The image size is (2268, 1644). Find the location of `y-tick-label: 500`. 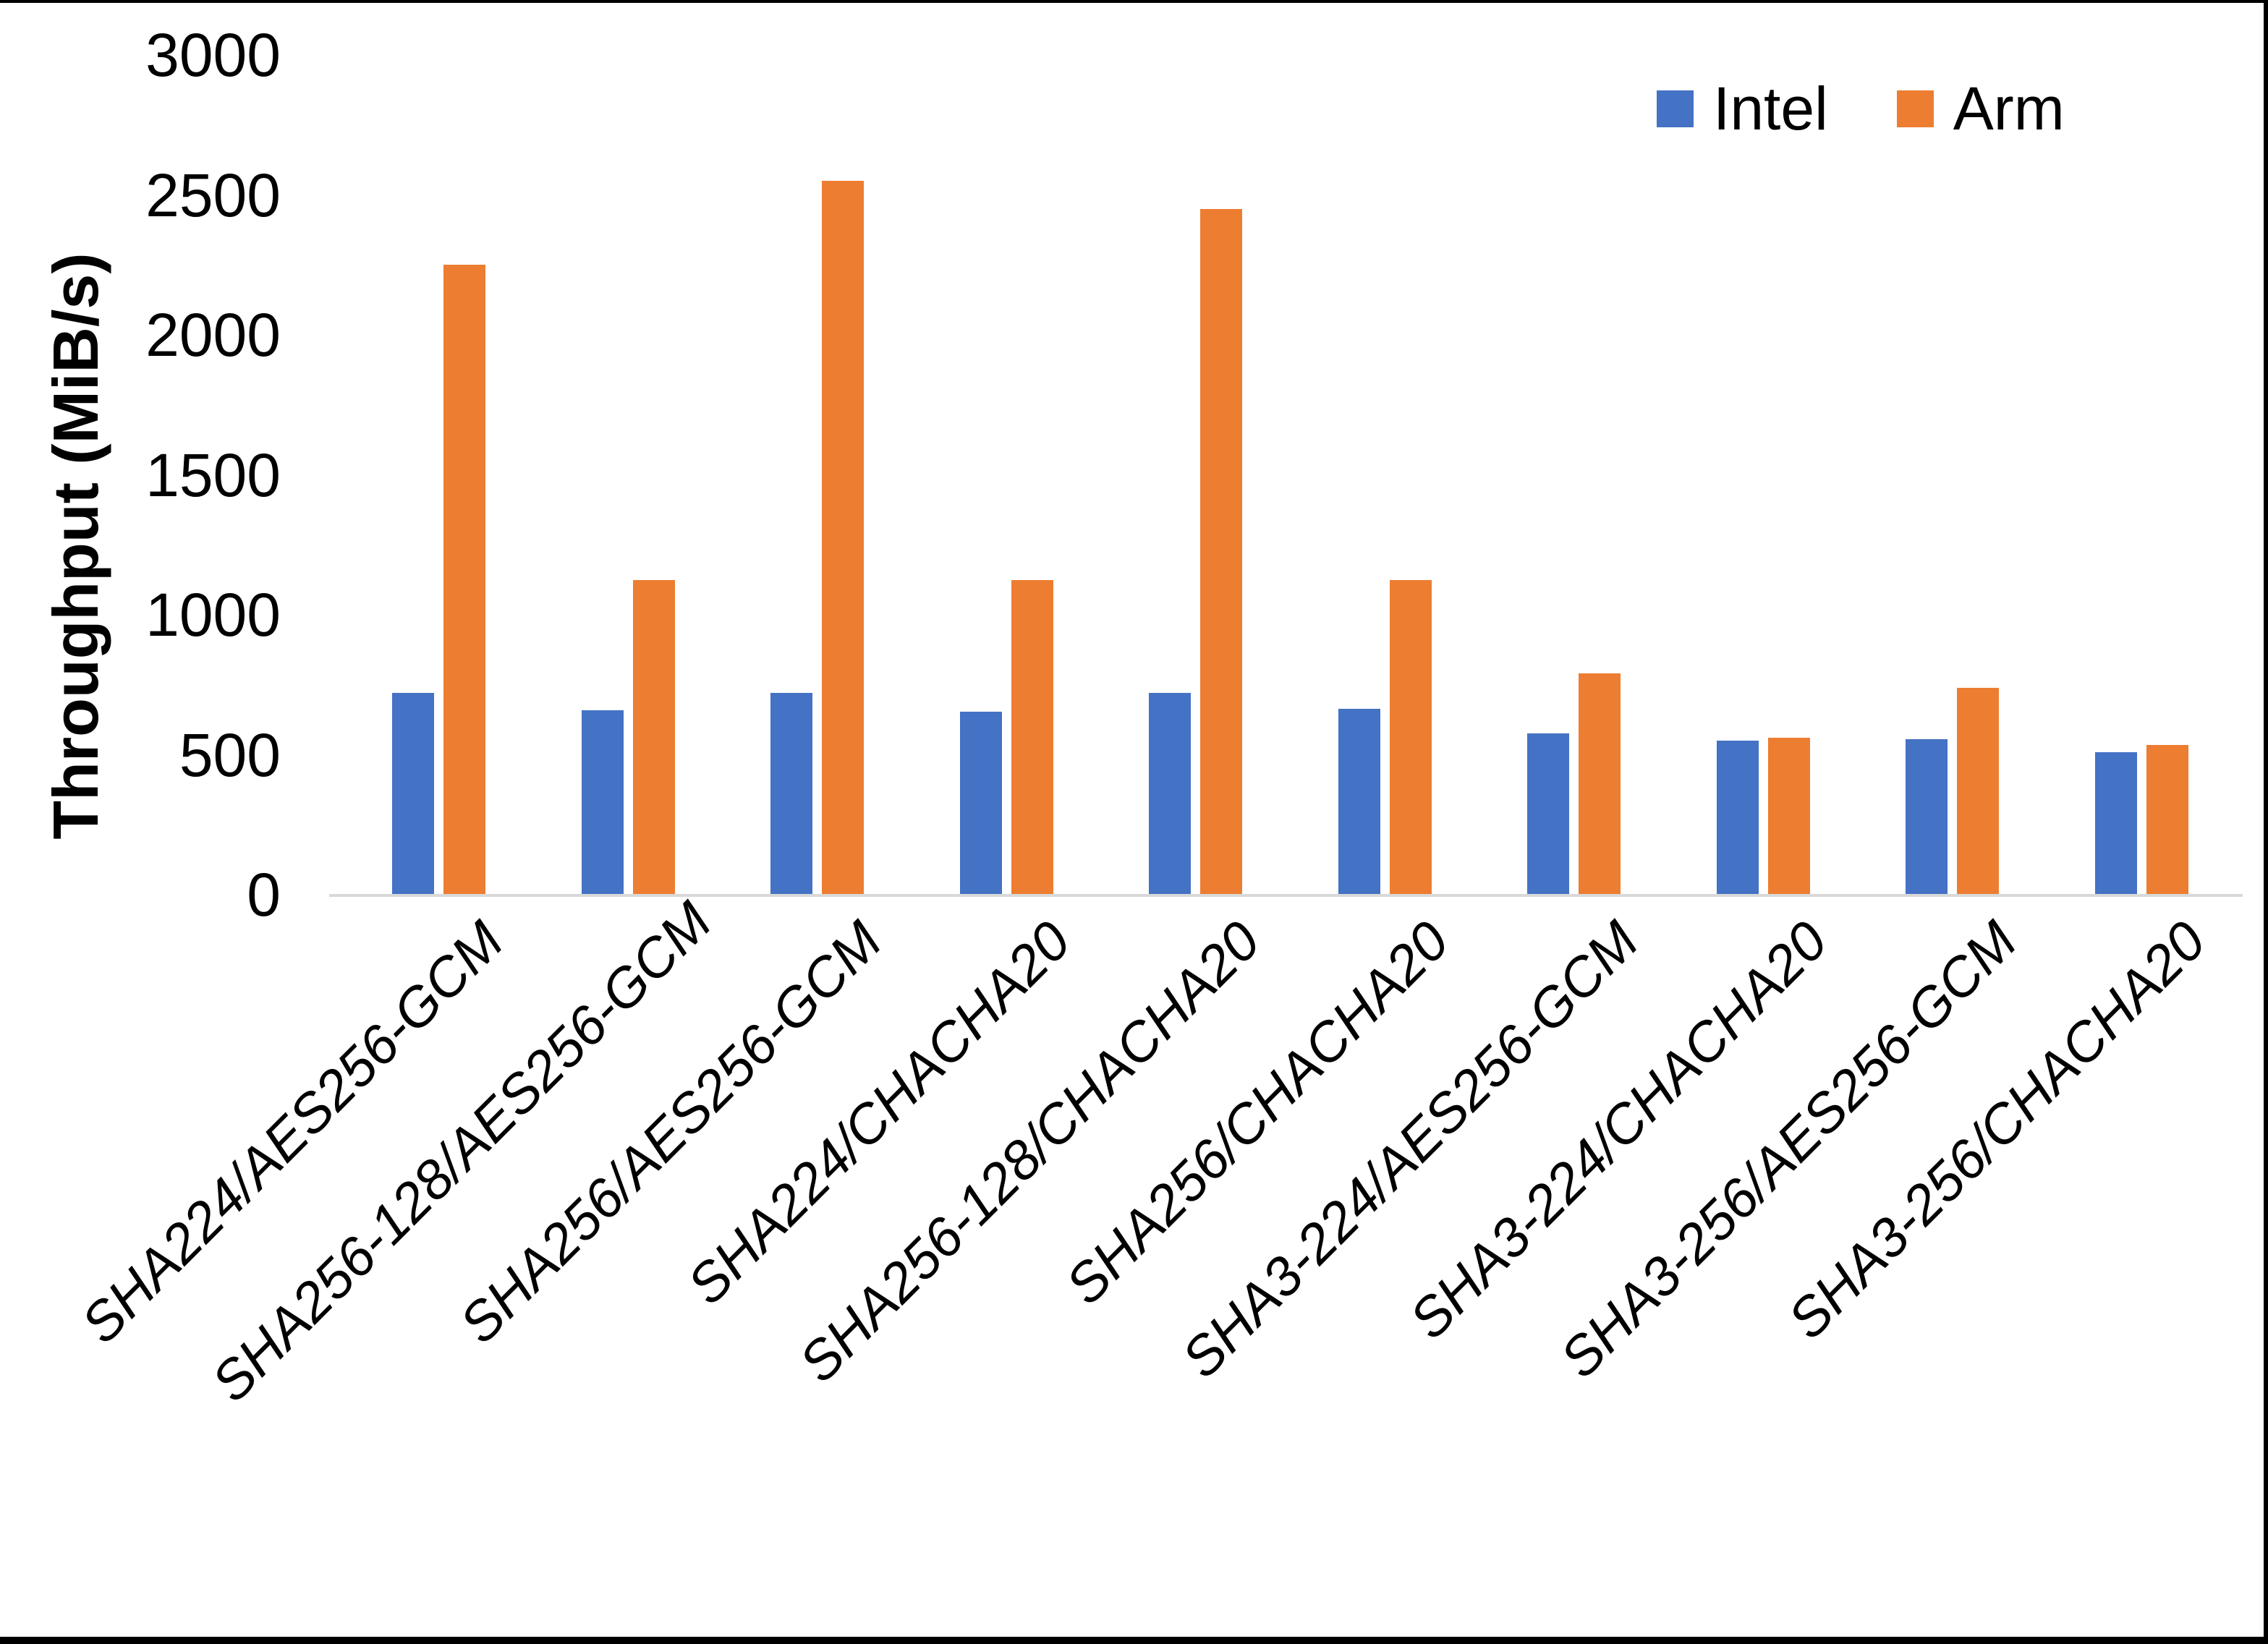

y-tick-label: 500 is located at coordinates (230, 754).